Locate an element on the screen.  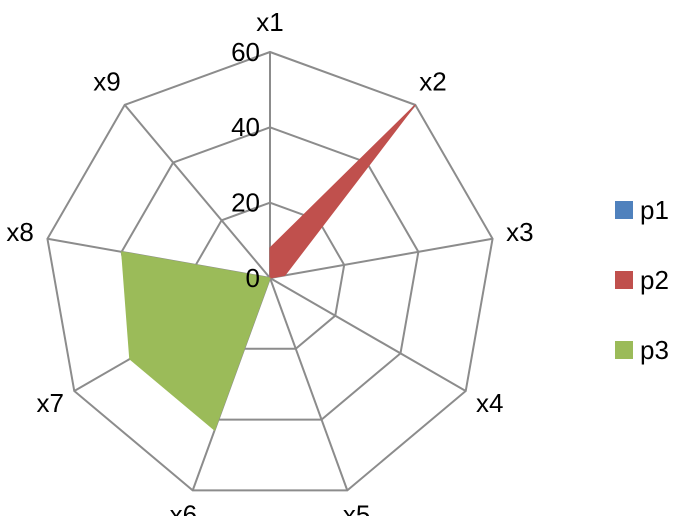
category-label: x5 is located at coordinates (356, 508).